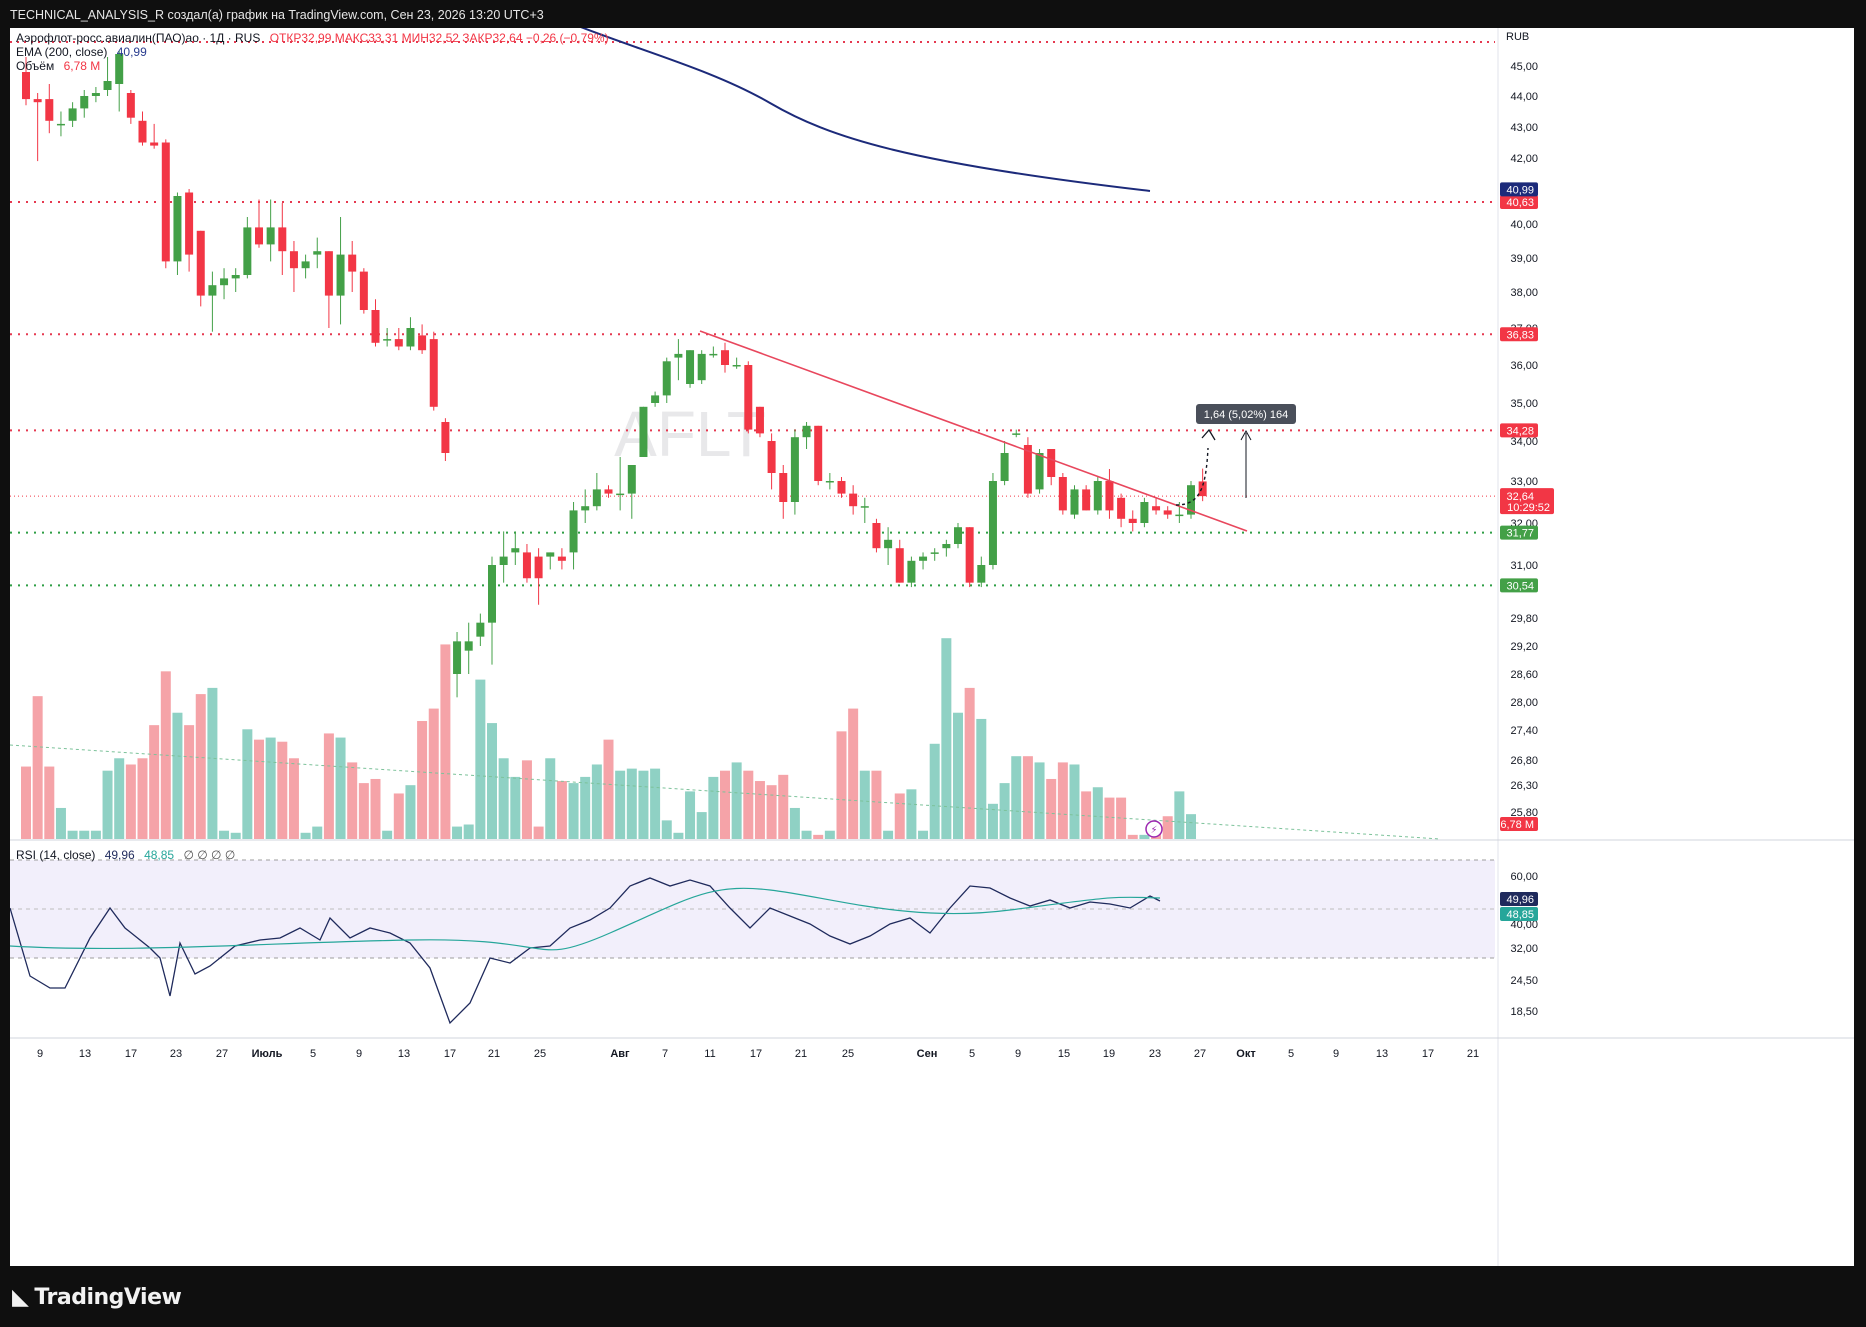 The height and width of the screenshot is (1327, 1866). I want to click on time-tick-label: 9, so click(359, 1054).